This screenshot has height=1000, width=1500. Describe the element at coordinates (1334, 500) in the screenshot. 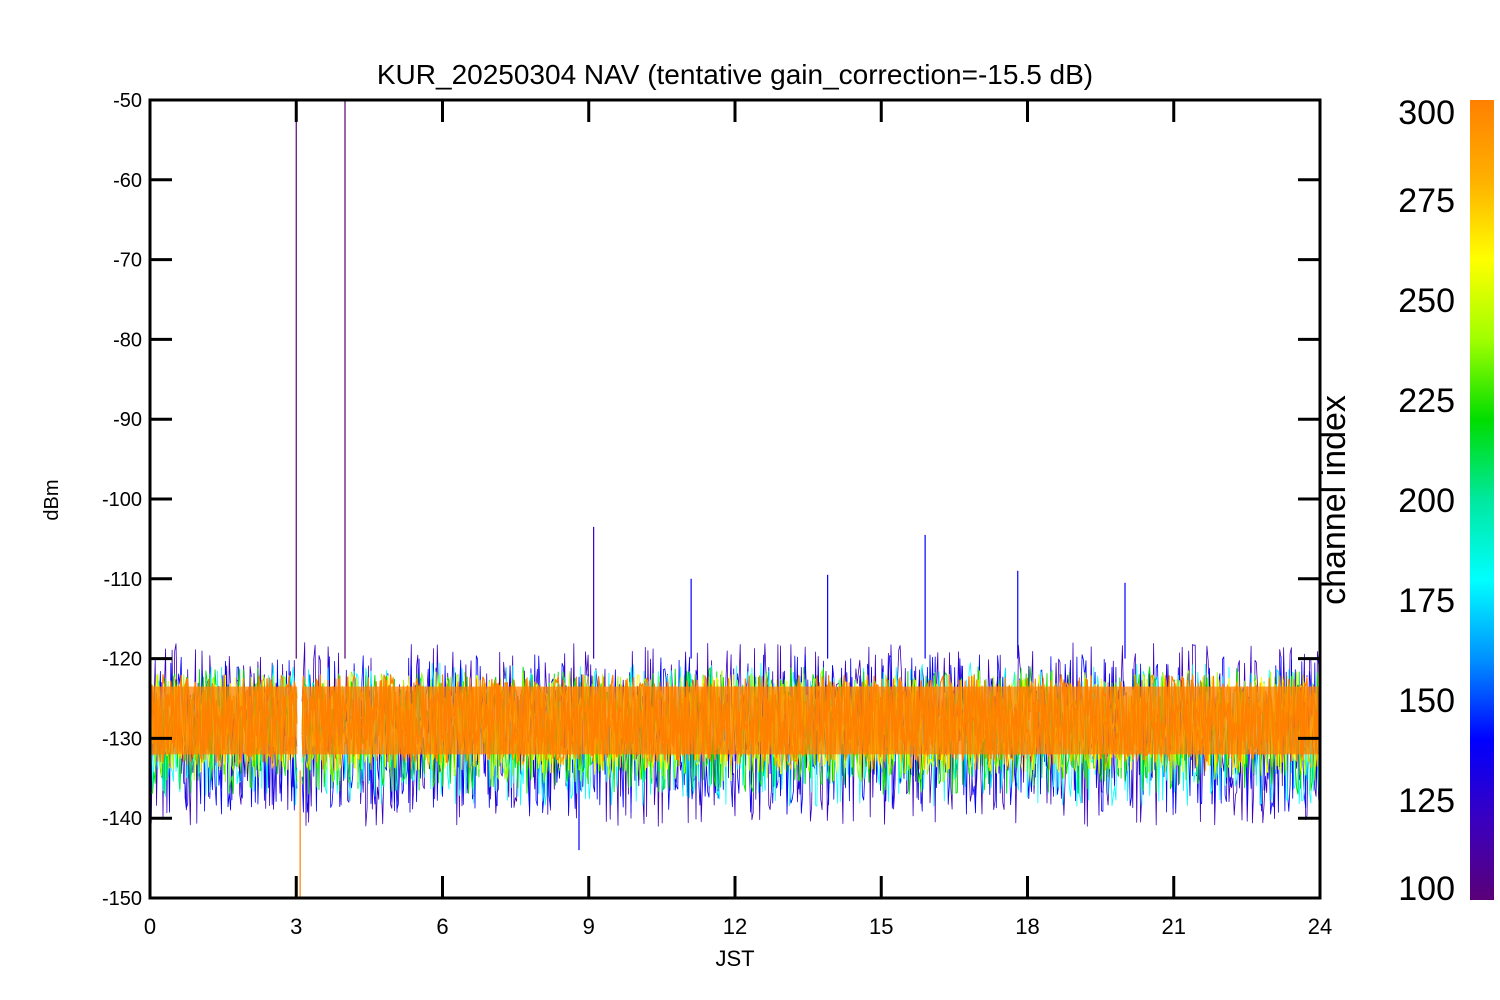

I see `colorbar-label: channel index` at that location.